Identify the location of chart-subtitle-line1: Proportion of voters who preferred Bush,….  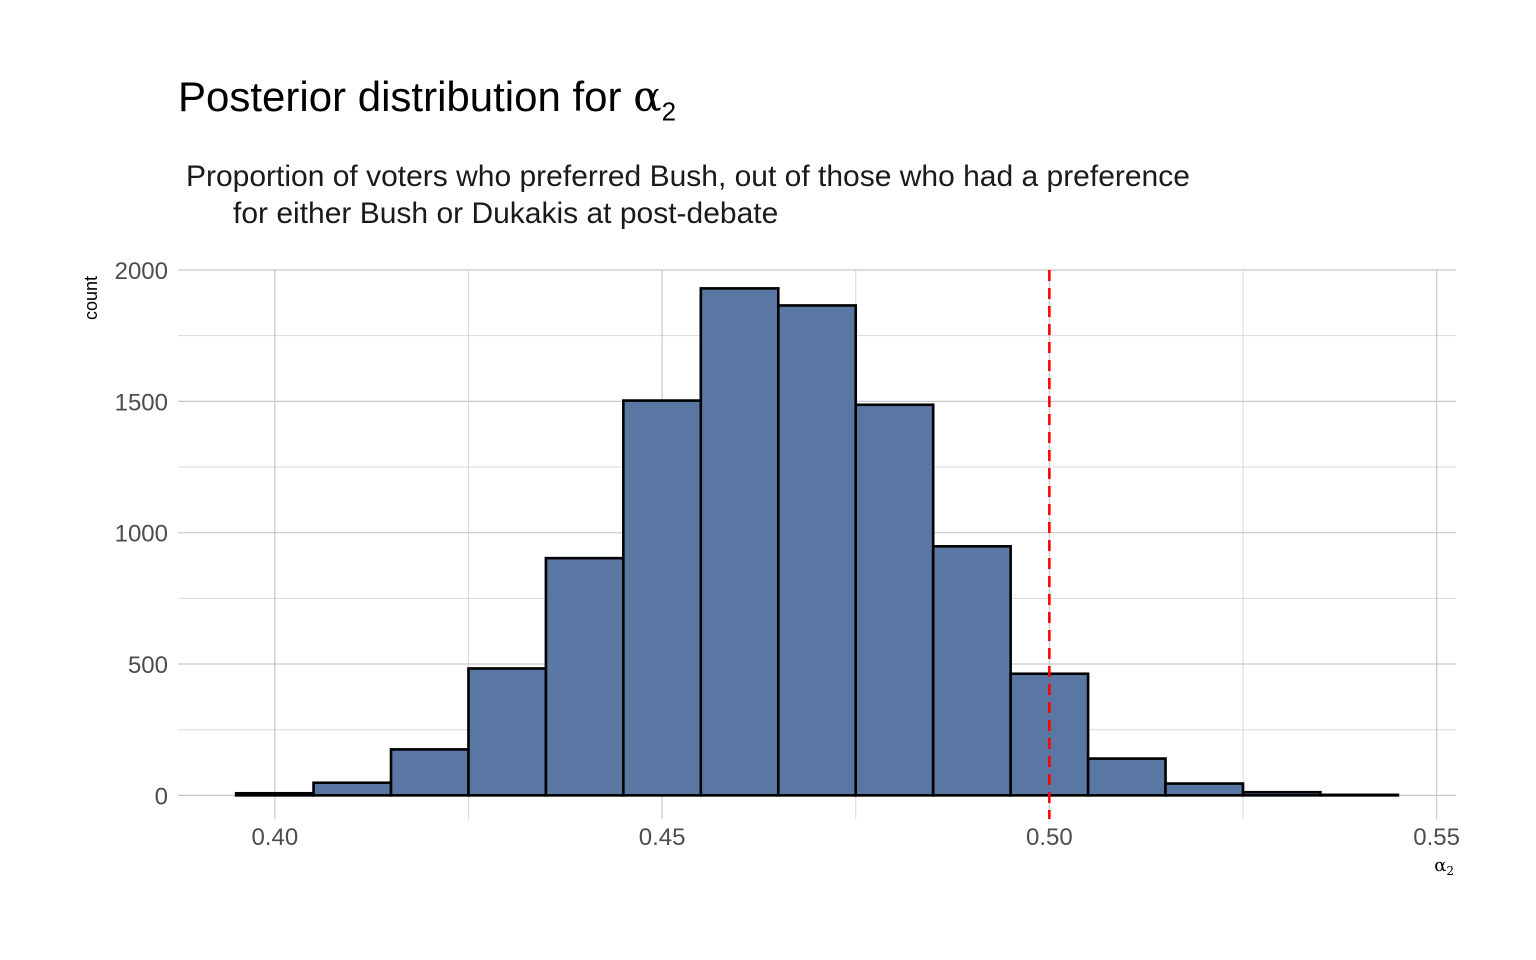
(688, 176).